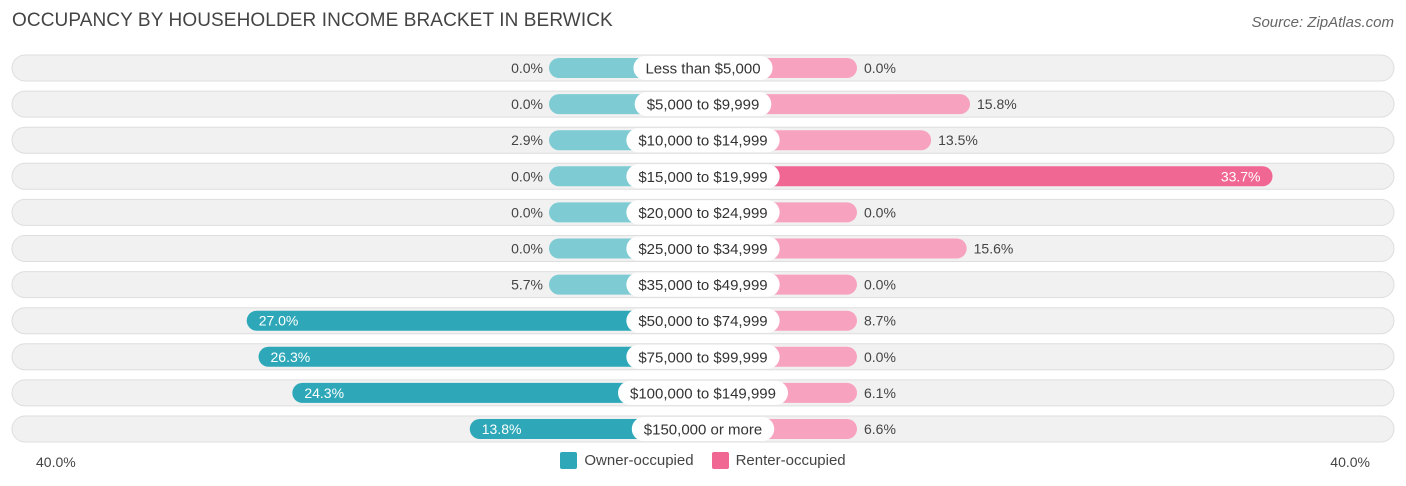 Image resolution: width=1406 pixels, height=486 pixels. Describe the element at coordinates (1241, 176) in the screenshot. I see `renter-value-label: 33.7%` at that location.